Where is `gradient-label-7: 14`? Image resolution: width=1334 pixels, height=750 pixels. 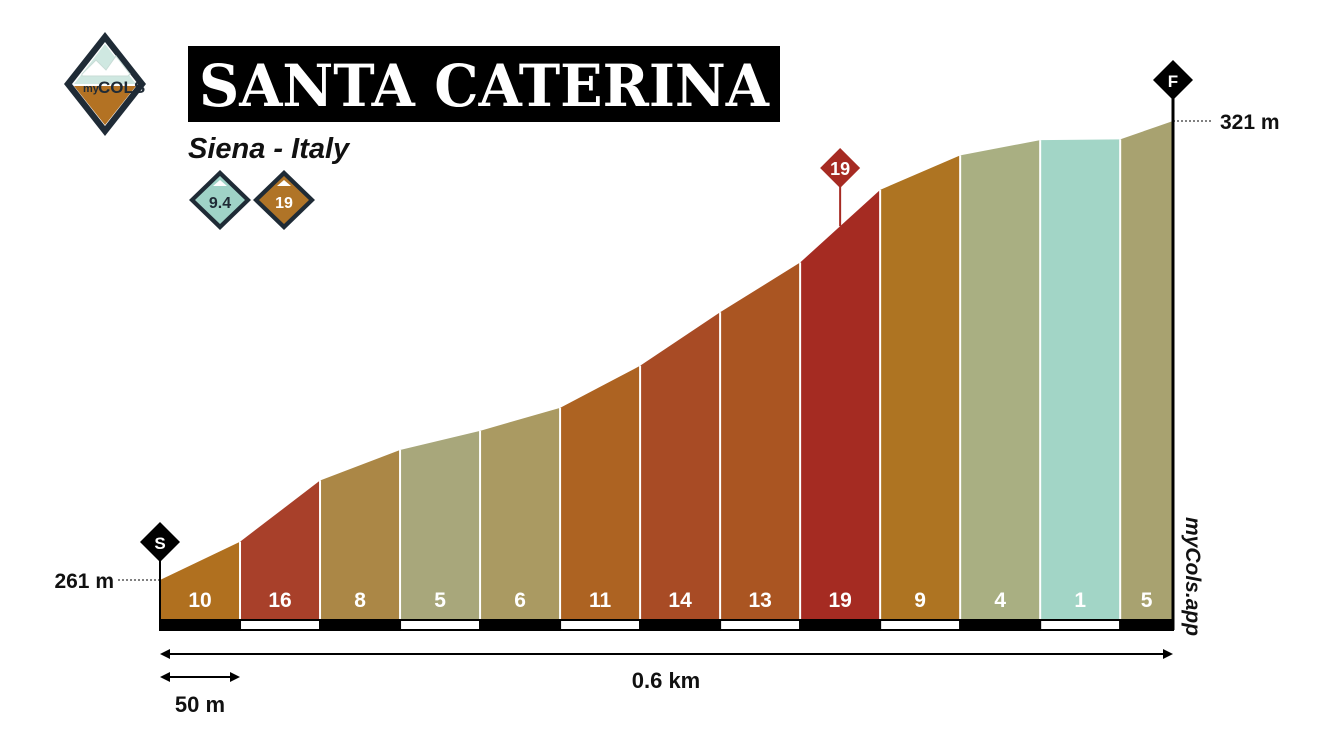 gradient-label-7: 14 is located at coordinates (680, 600).